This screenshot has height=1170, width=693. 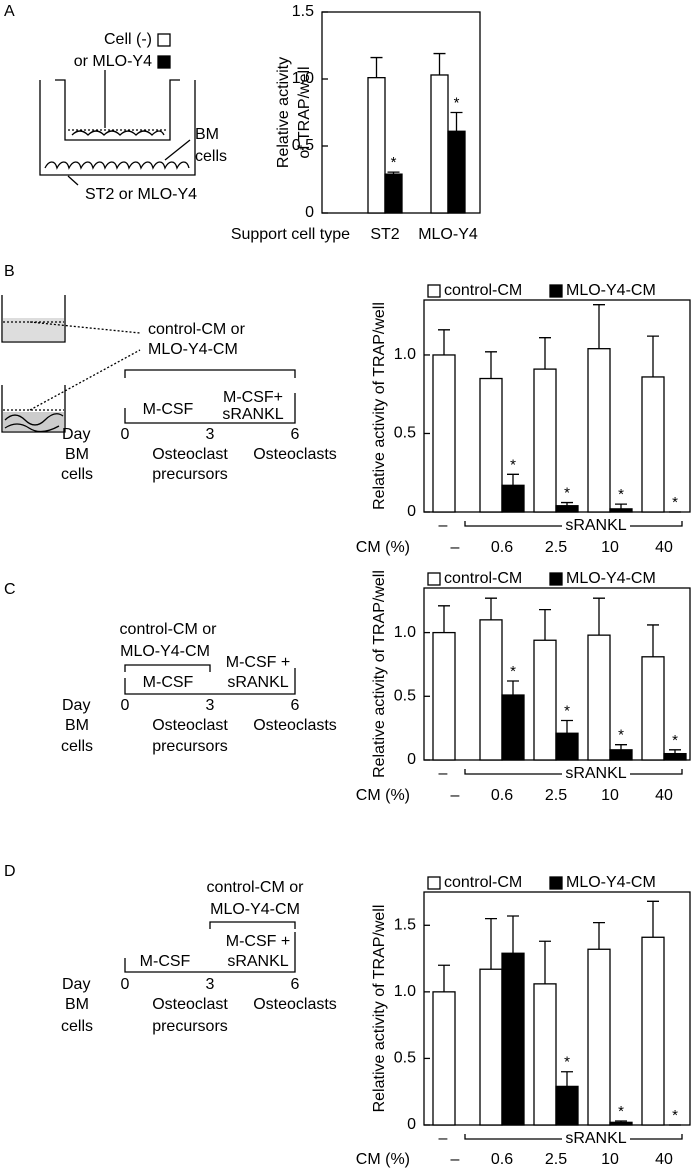 I want to click on y-axis-label: Relative activity, so click(x=283, y=112).